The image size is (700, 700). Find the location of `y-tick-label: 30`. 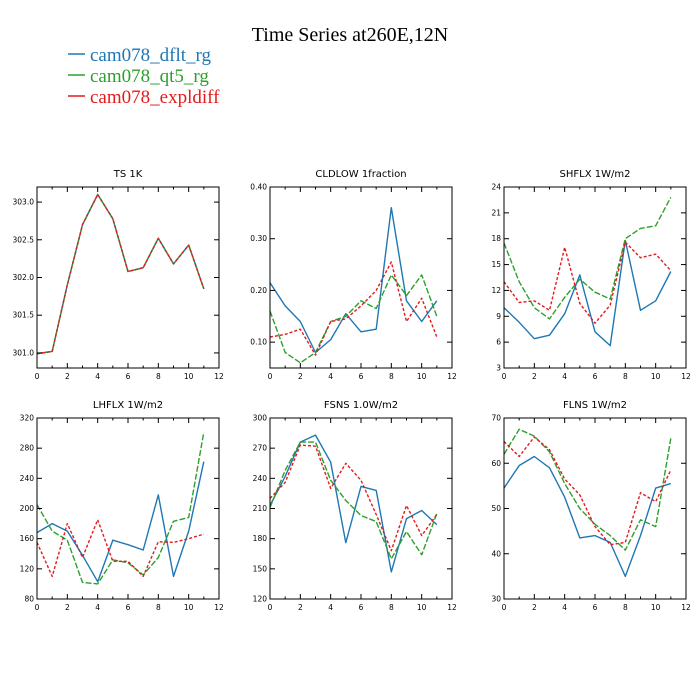

y-tick-label: 30 is located at coordinates (496, 599).